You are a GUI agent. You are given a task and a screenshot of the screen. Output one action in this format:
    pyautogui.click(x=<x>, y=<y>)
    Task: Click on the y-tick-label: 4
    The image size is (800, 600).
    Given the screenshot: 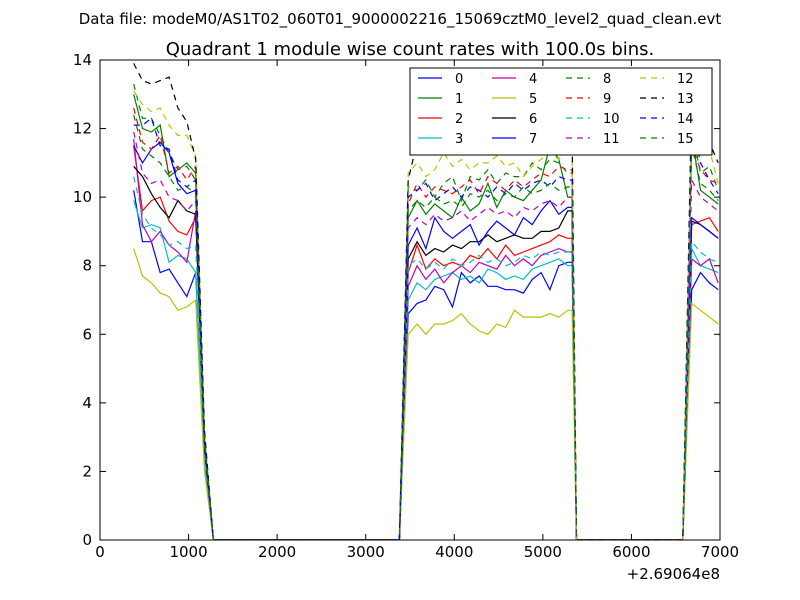 What is the action you would take?
    pyautogui.click(x=87, y=403)
    